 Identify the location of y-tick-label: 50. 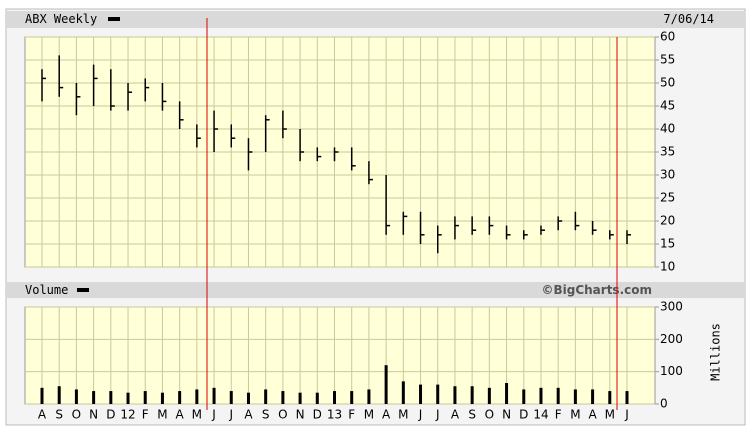
(667, 83).